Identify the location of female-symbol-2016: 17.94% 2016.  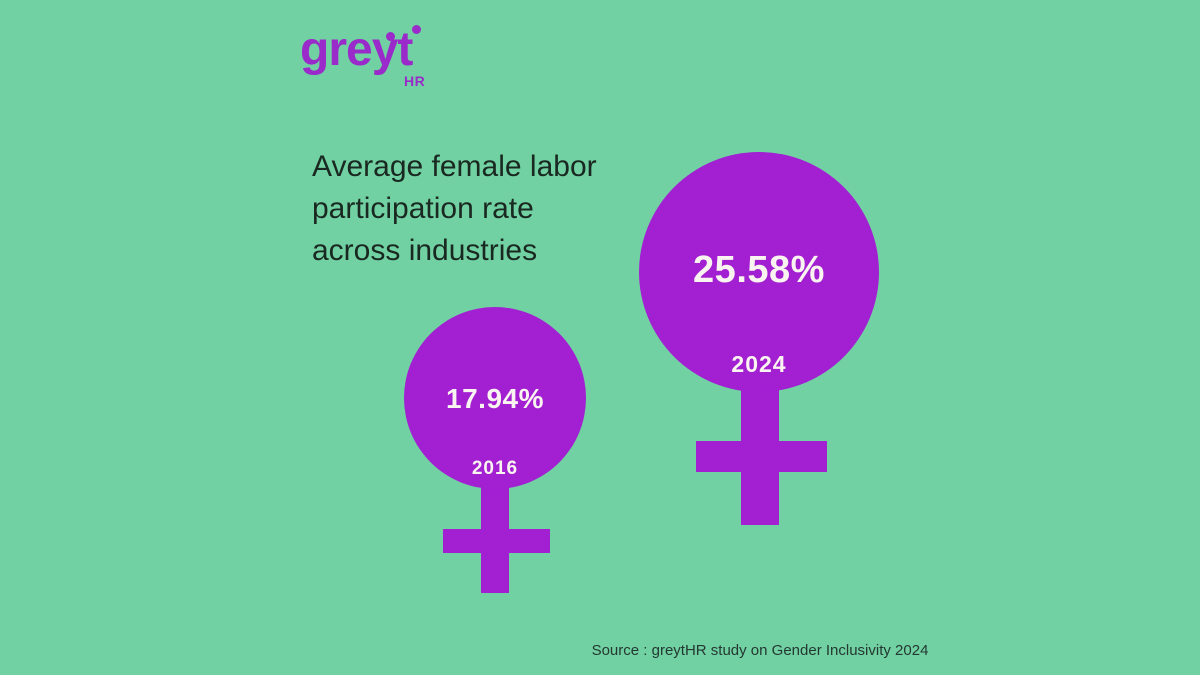
(495, 452).